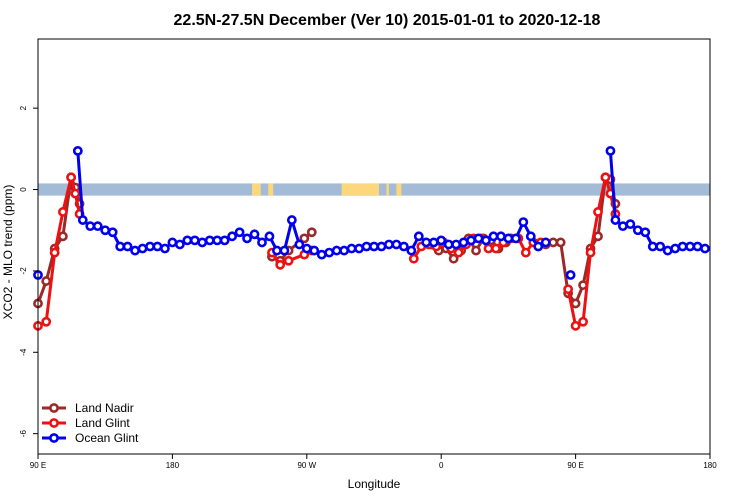 This screenshot has height=500, width=750. What do you see at coordinates (441, 465) in the screenshot?
I see `x-tick-label: 0` at bounding box center [441, 465].